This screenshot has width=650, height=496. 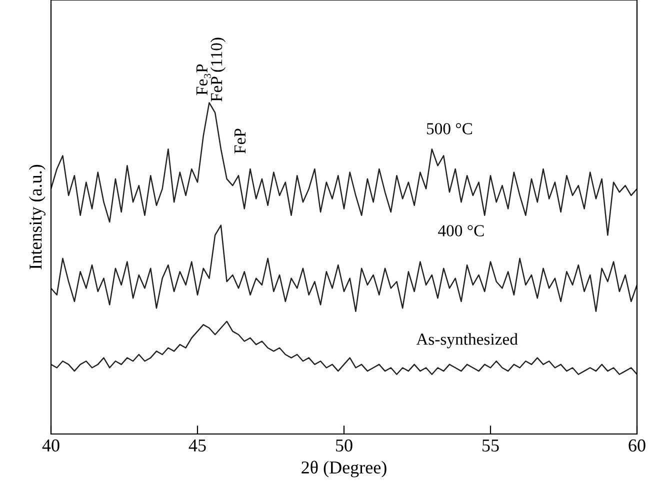 I want to click on text: Fe₃P, so click(x=203, y=79).